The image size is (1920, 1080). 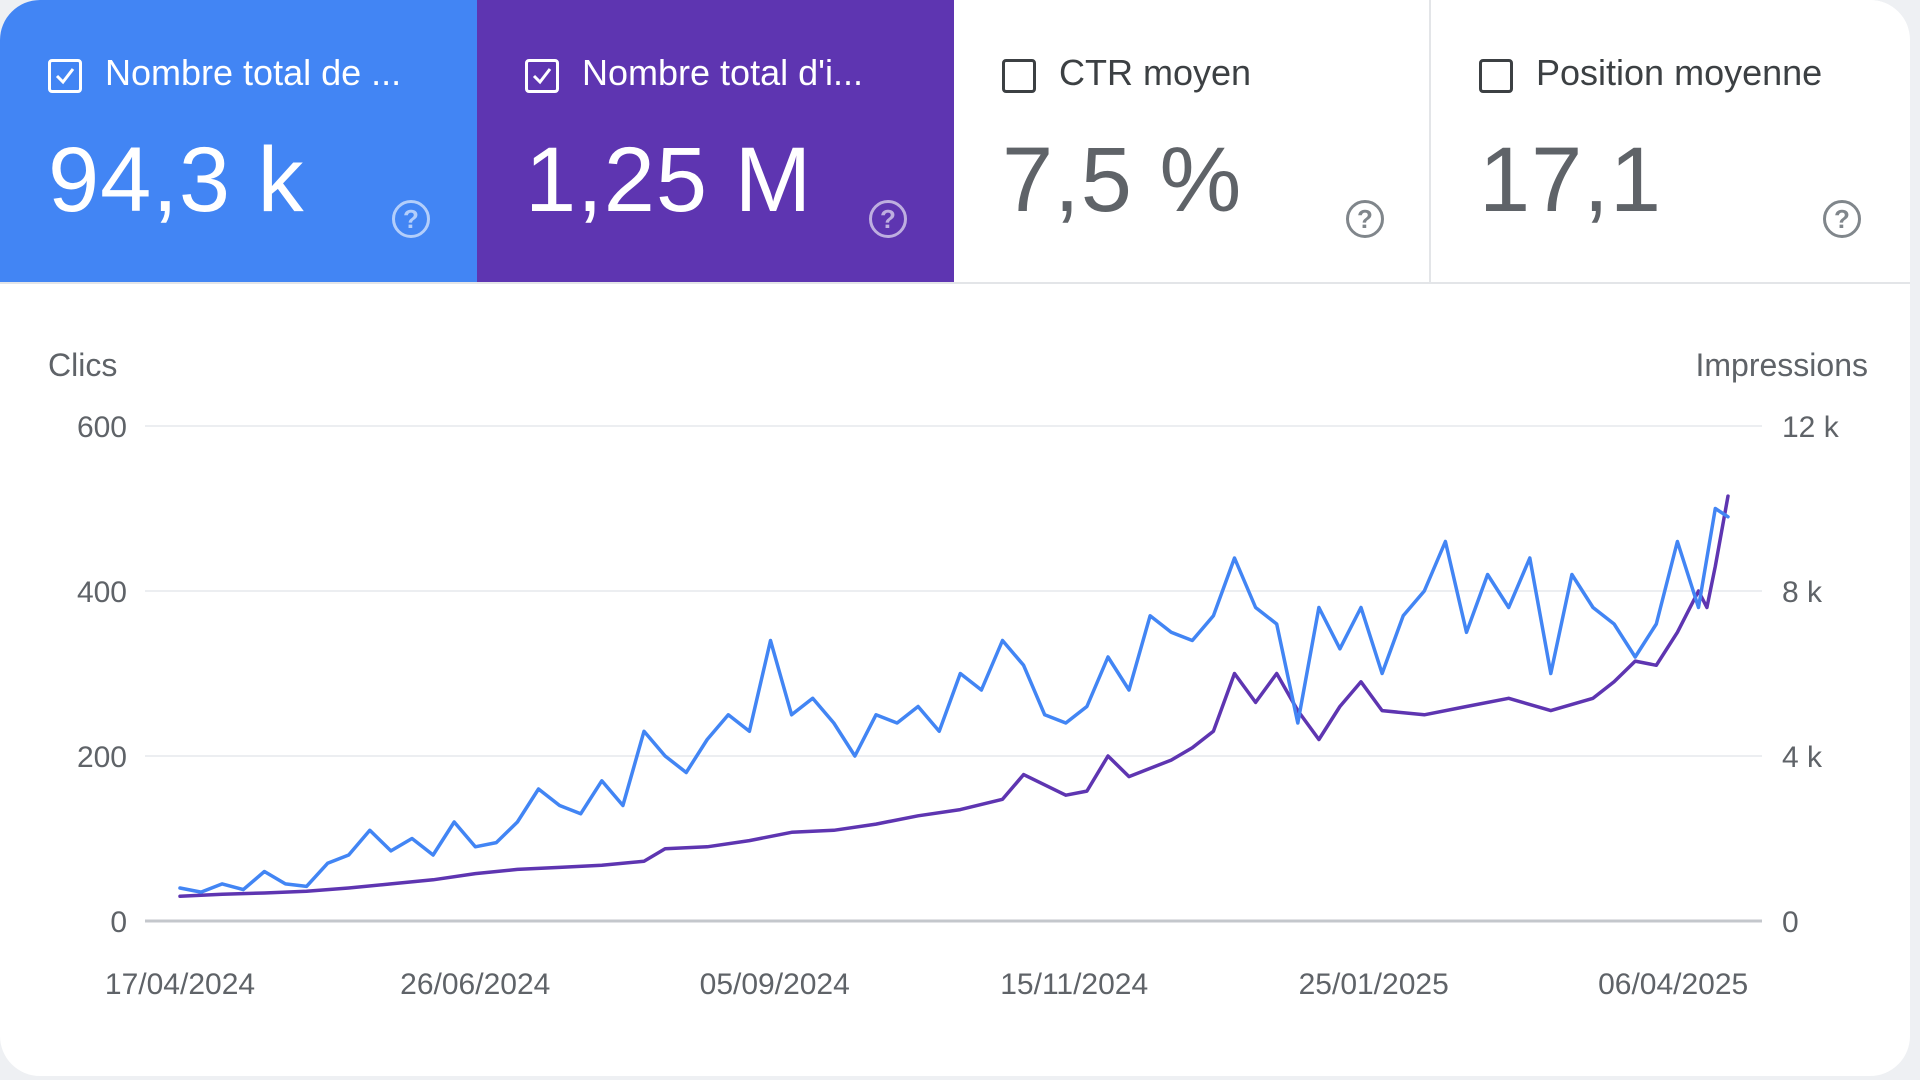 I want to click on metric-tile-clicks: Nombre total de ... 94,3 k ?, so click(x=238, y=141).